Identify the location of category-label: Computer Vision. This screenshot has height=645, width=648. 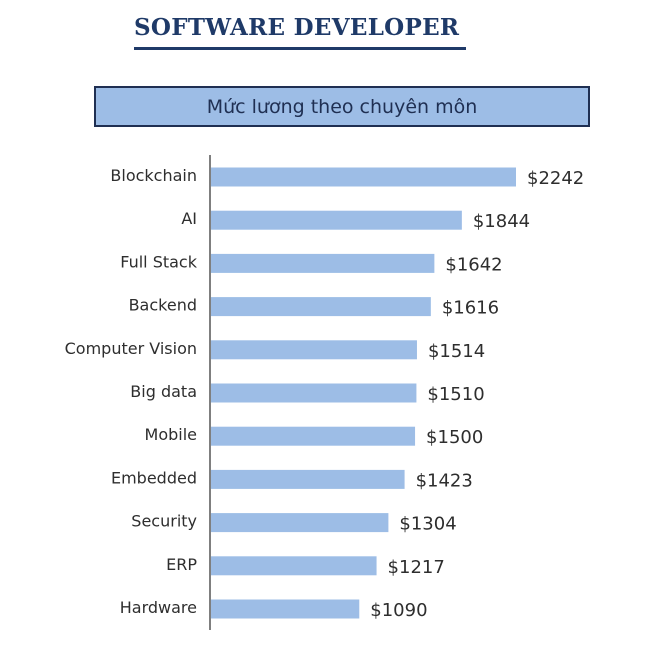
(131, 348).